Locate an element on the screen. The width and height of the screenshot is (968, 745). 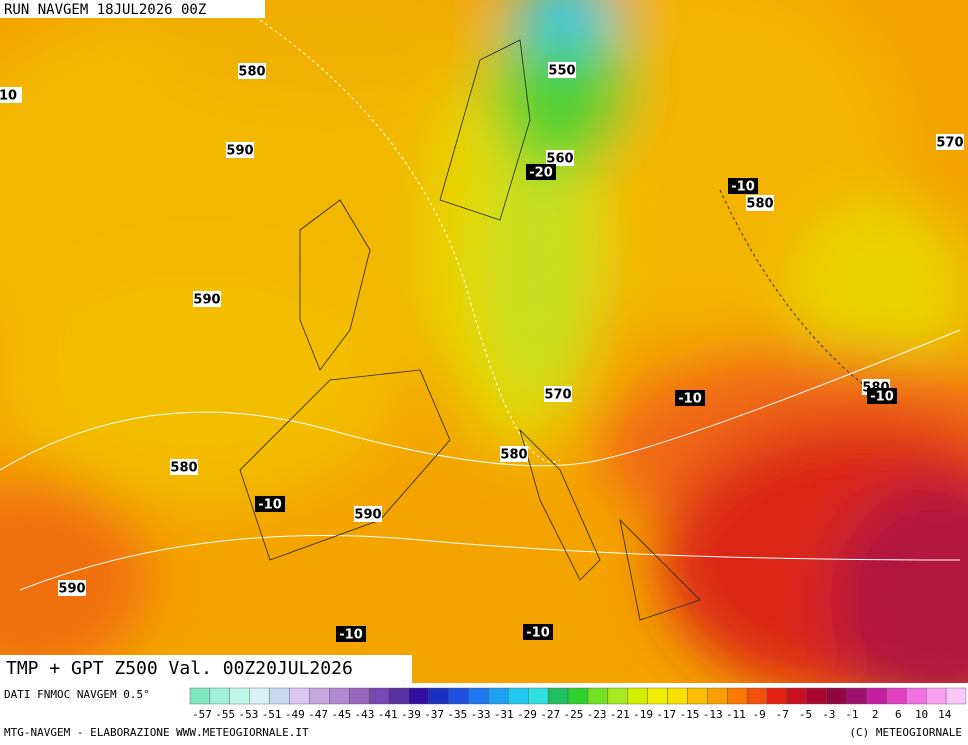
scale-label: 2 is located at coordinates (875, 714).